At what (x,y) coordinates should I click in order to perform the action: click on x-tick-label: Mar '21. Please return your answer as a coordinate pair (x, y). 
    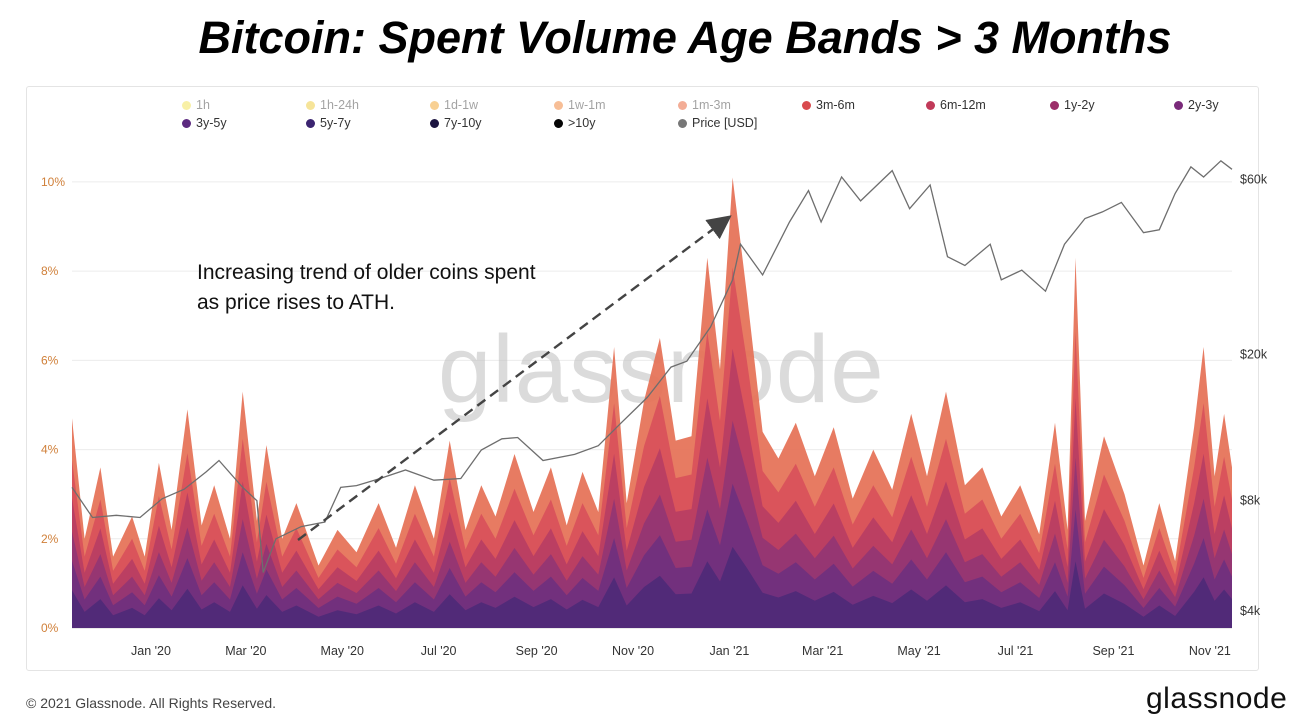
    Looking at the image, I should click on (822, 651).